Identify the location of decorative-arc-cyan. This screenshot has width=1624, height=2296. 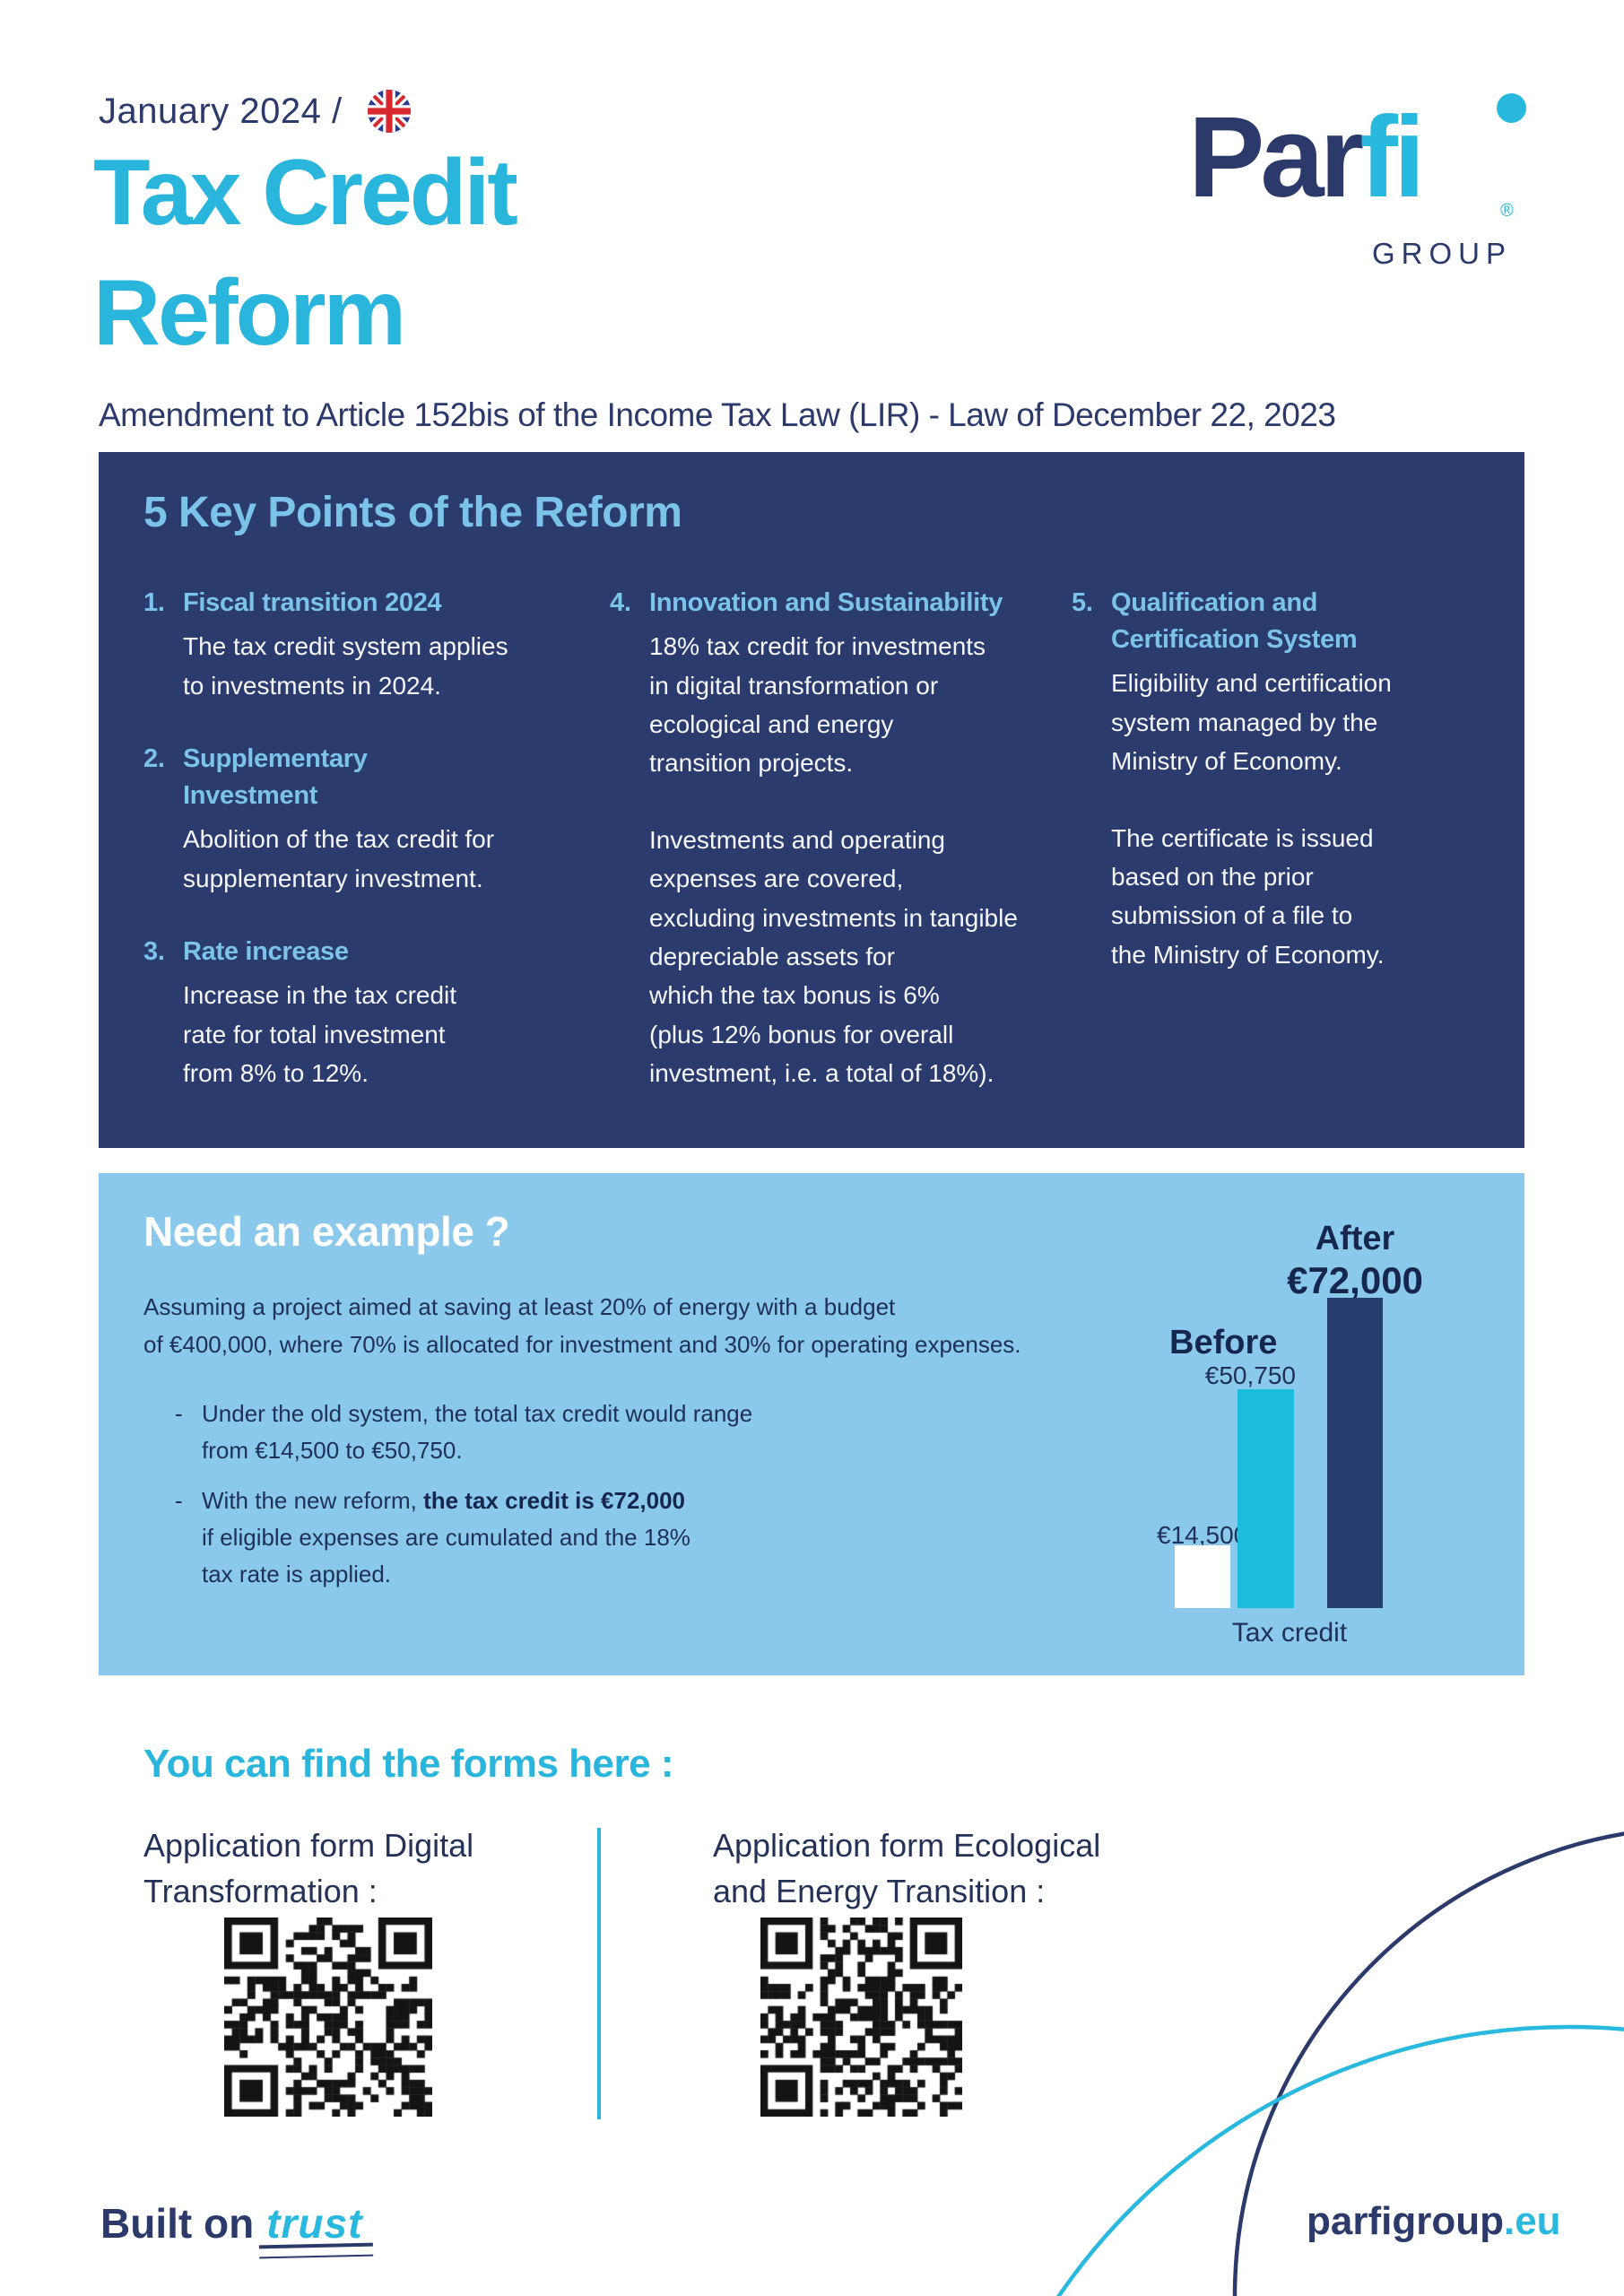
(1340, 2160).